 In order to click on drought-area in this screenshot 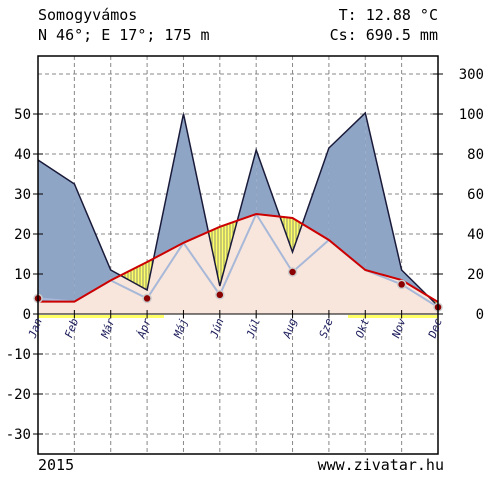, I will do `click(134, 276)`.